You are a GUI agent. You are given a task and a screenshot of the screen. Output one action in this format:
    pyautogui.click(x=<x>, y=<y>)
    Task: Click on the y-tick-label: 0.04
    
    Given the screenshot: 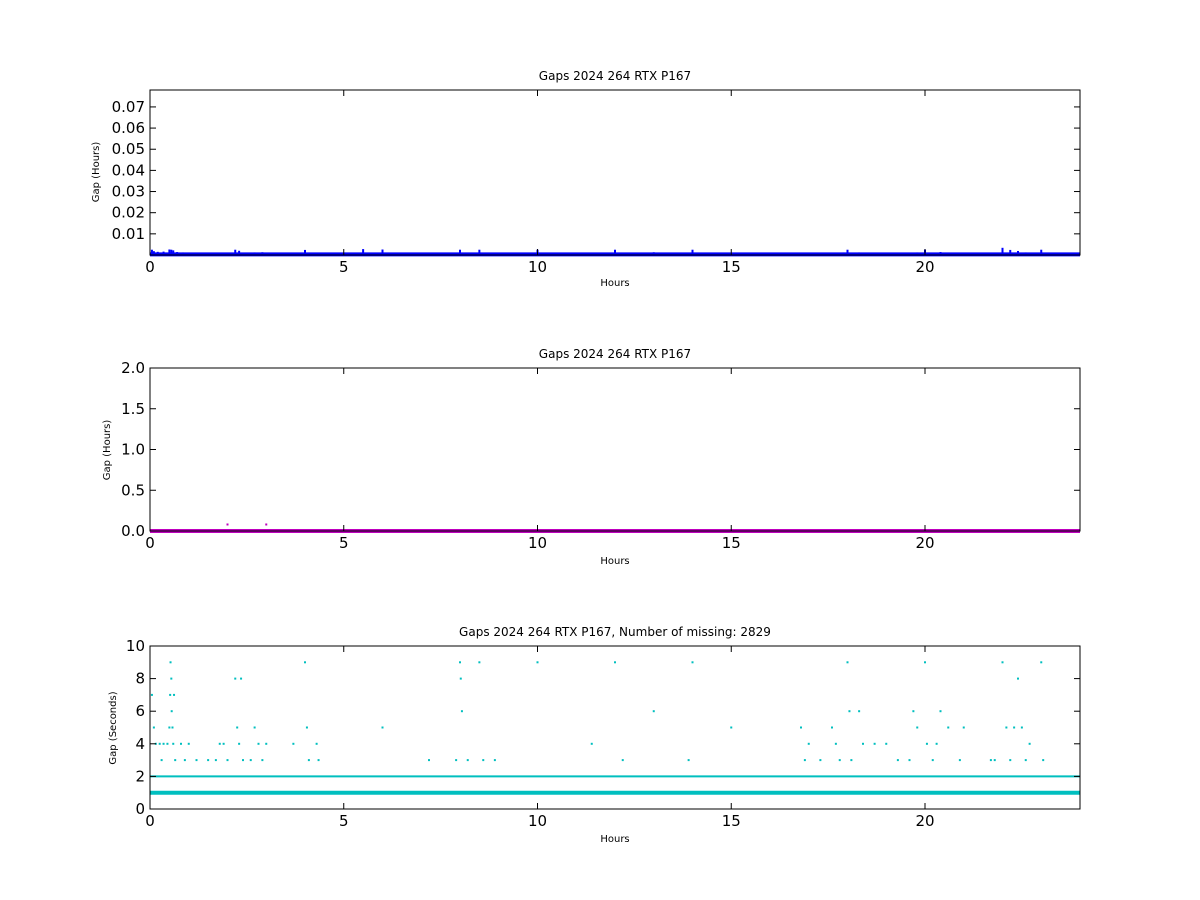 What is the action you would take?
    pyautogui.click(x=128, y=170)
    